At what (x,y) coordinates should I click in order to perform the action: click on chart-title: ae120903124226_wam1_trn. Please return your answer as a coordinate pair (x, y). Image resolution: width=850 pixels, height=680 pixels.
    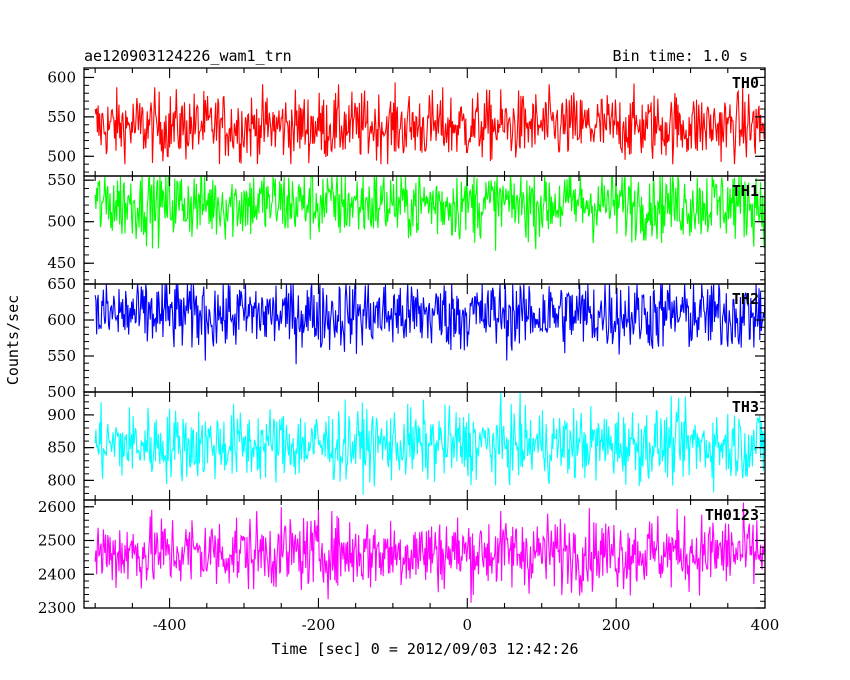
    Looking at the image, I should click on (188, 56).